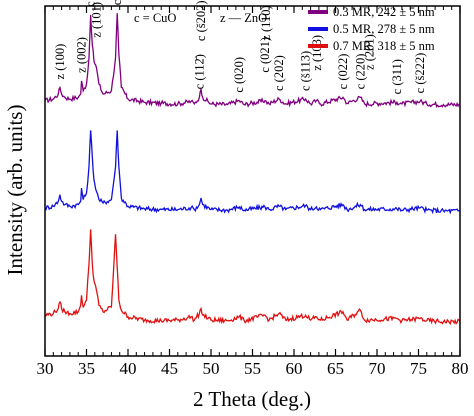 Image resolution: width=474 pixels, height=416 pixels. What do you see at coordinates (420, 73) in the screenshot?
I see `peak-label: c (š222)` at bounding box center [420, 73].